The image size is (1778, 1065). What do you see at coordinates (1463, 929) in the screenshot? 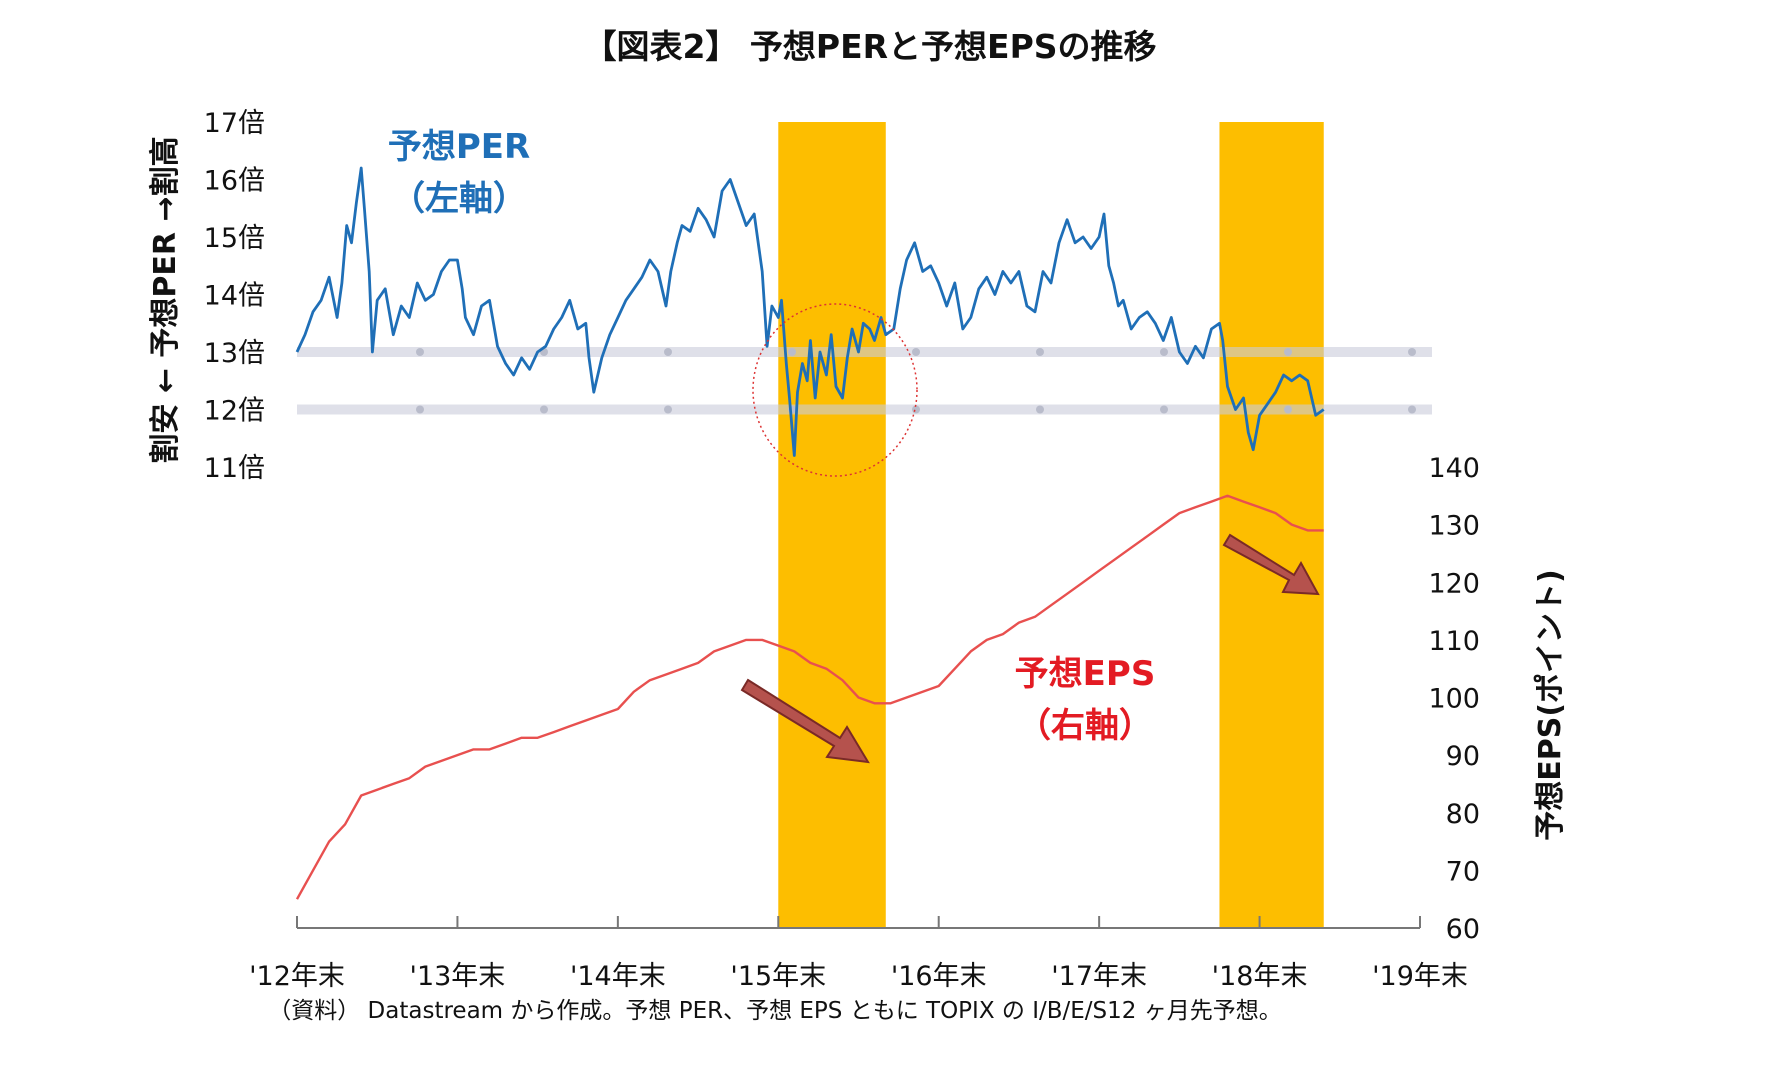
I see `right-tick-label: 60` at bounding box center [1463, 929].